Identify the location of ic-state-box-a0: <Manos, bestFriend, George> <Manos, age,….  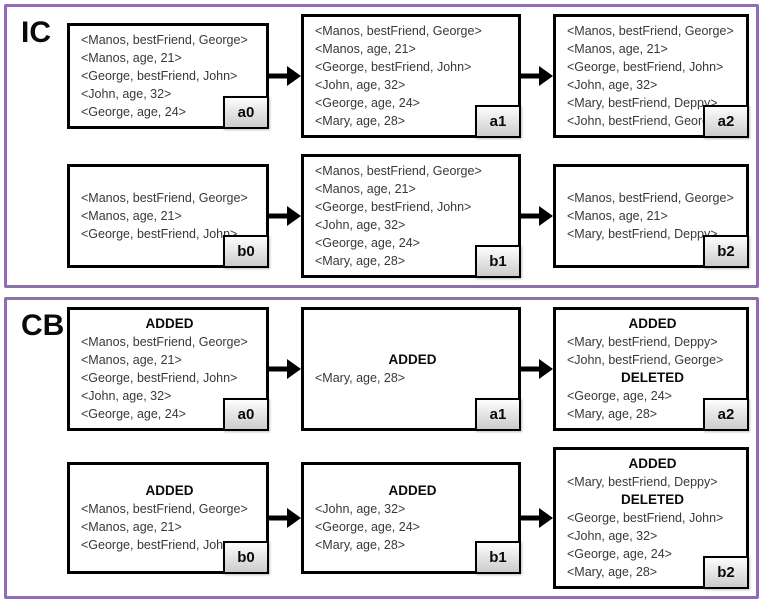
(168, 76).